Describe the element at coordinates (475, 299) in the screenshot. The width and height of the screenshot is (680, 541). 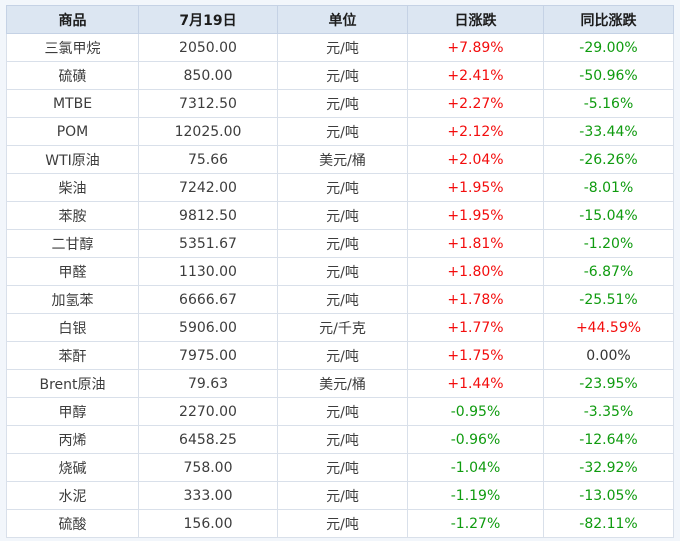
I see `daily-change-cell: +1.78%` at that location.